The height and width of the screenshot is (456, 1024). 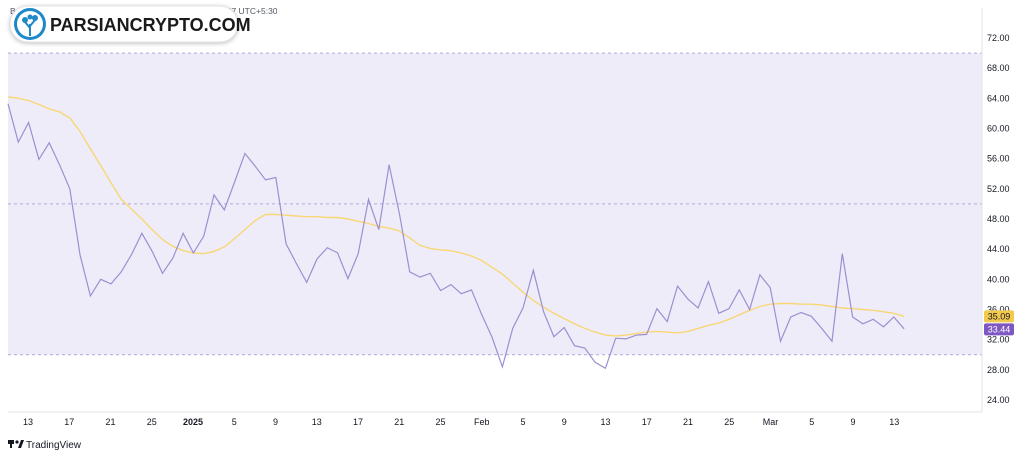 I want to click on y-tick-label: 36.00, so click(x=998, y=310).